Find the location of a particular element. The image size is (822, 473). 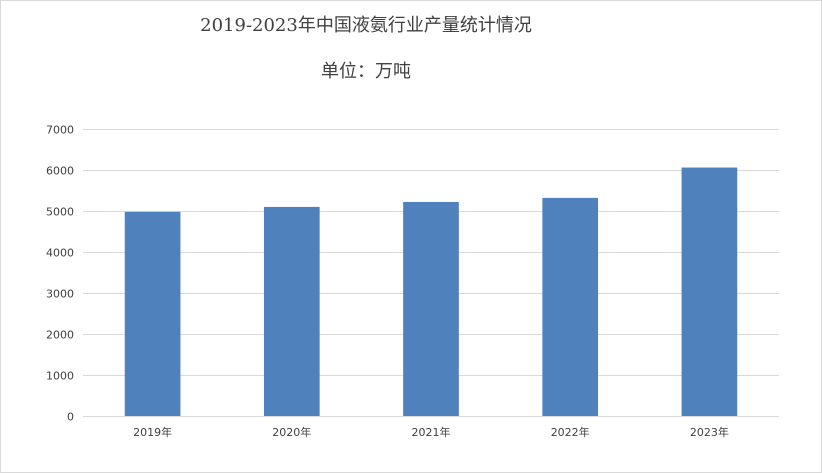

x-tick-label: 2023年 is located at coordinates (709, 432).